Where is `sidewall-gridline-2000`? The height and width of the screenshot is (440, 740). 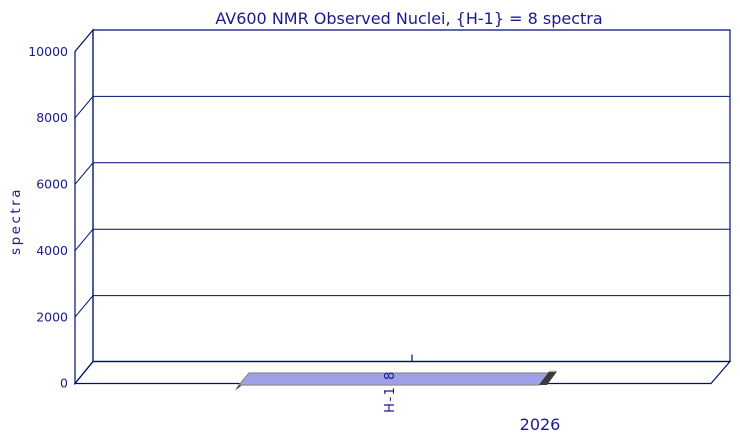
sidewall-gridline-2000 is located at coordinates (84, 306).